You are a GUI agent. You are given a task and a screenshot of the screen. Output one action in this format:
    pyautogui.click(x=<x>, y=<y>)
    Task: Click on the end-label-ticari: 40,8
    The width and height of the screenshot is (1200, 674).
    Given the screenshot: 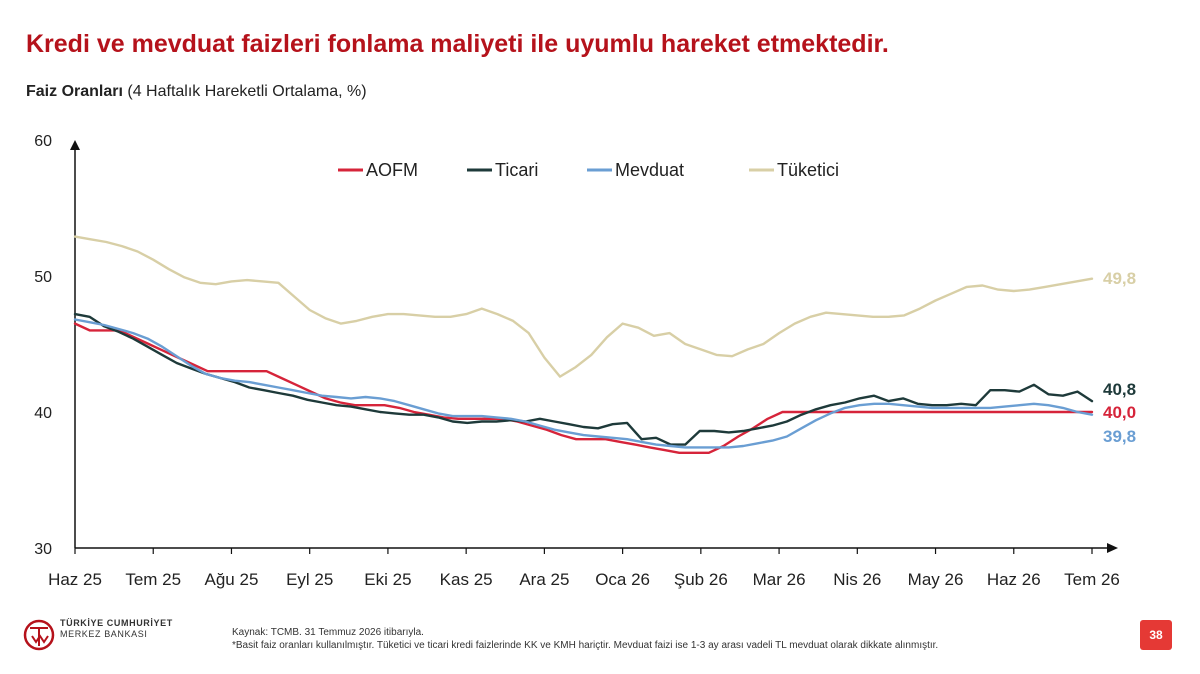 What is the action you would take?
    pyautogui.click(x=1119, y=389)
    